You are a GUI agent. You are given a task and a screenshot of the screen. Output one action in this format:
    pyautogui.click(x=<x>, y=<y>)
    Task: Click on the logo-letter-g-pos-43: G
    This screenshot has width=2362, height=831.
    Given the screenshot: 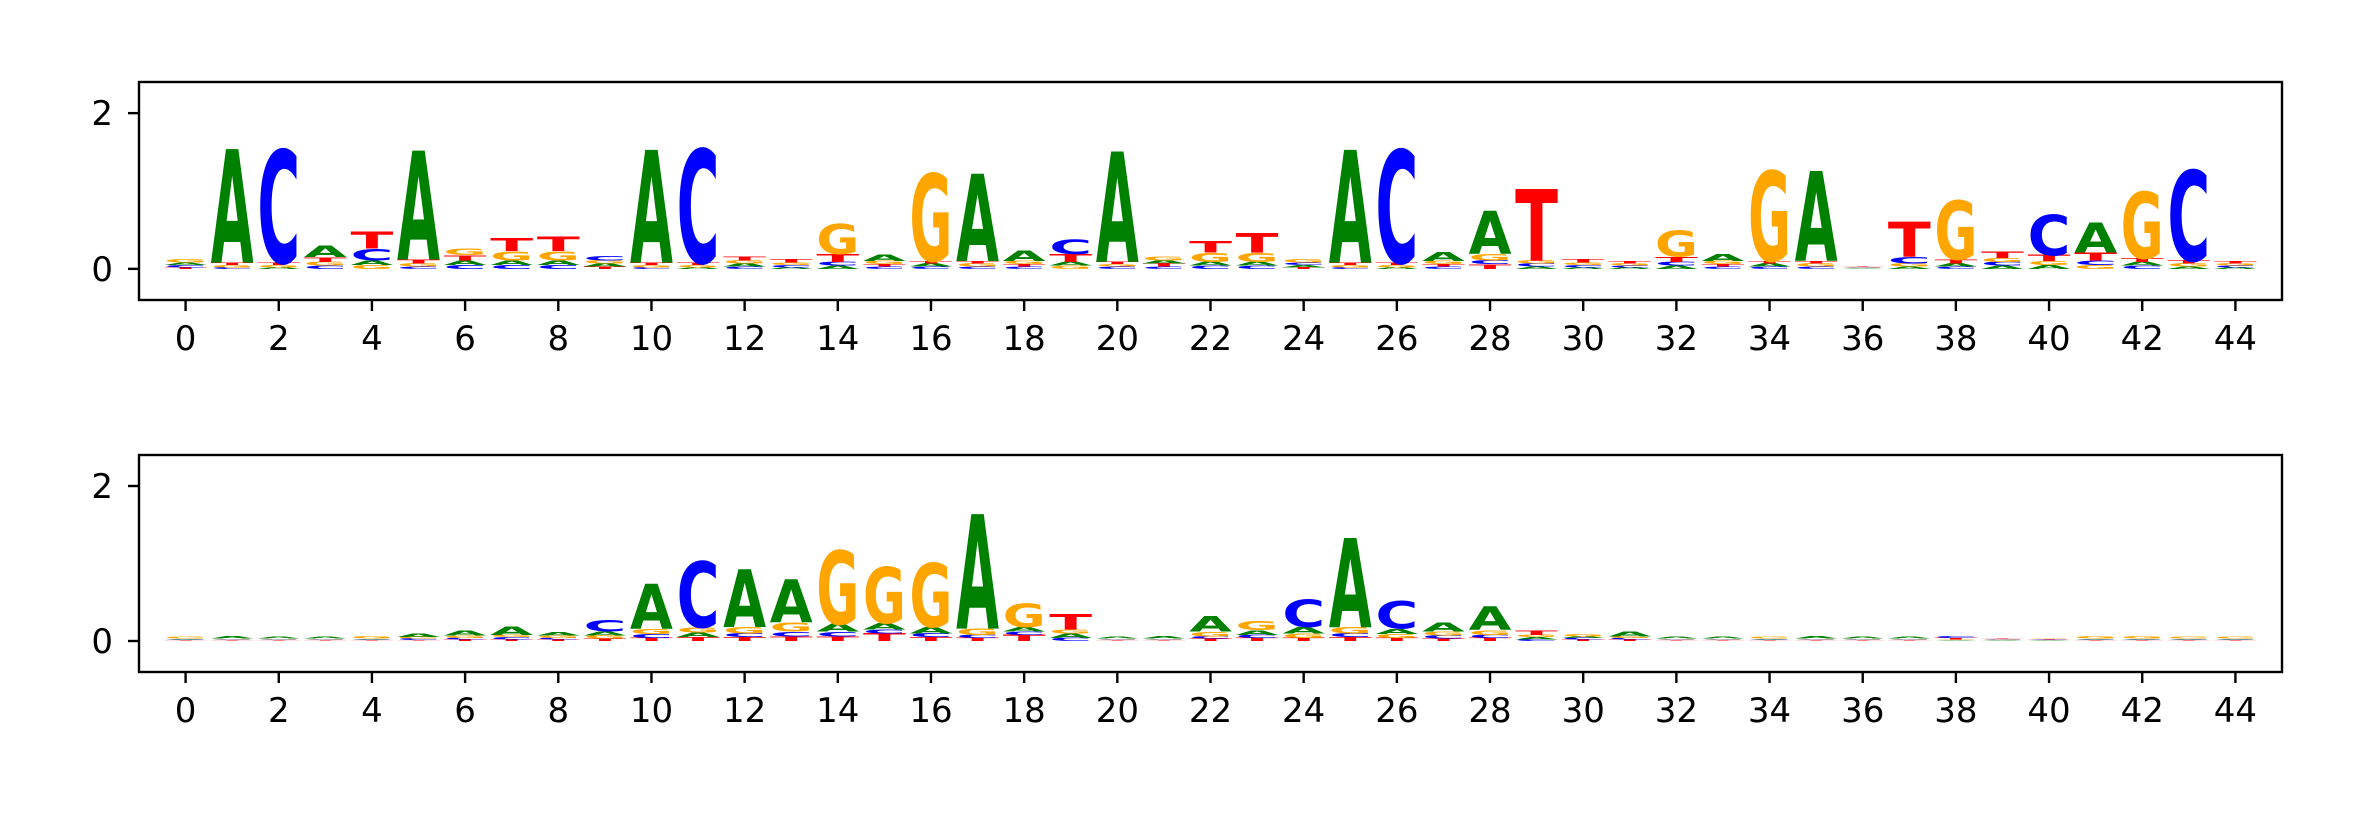 What is the action you would take?
    pyautogui.click(x=2188, y=638)
    